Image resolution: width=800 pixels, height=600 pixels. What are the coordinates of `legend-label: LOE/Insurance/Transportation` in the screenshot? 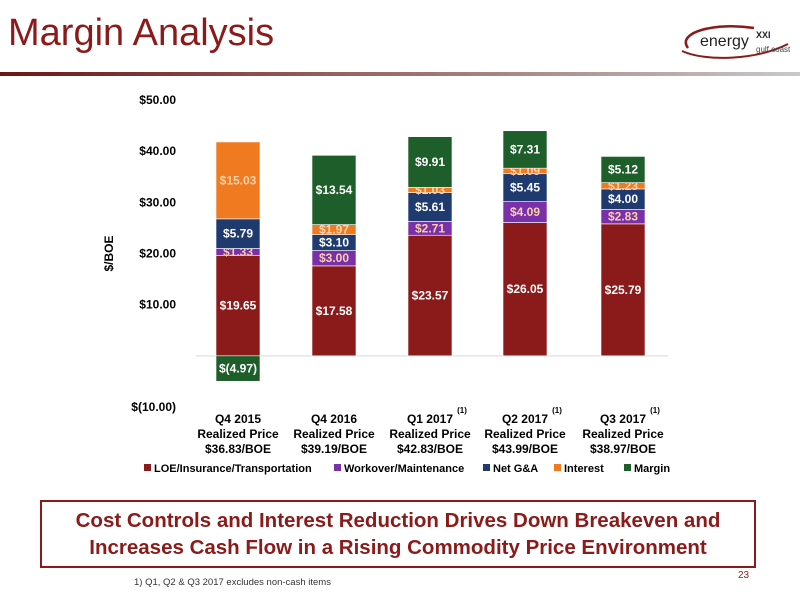 It's located at (233, 469).